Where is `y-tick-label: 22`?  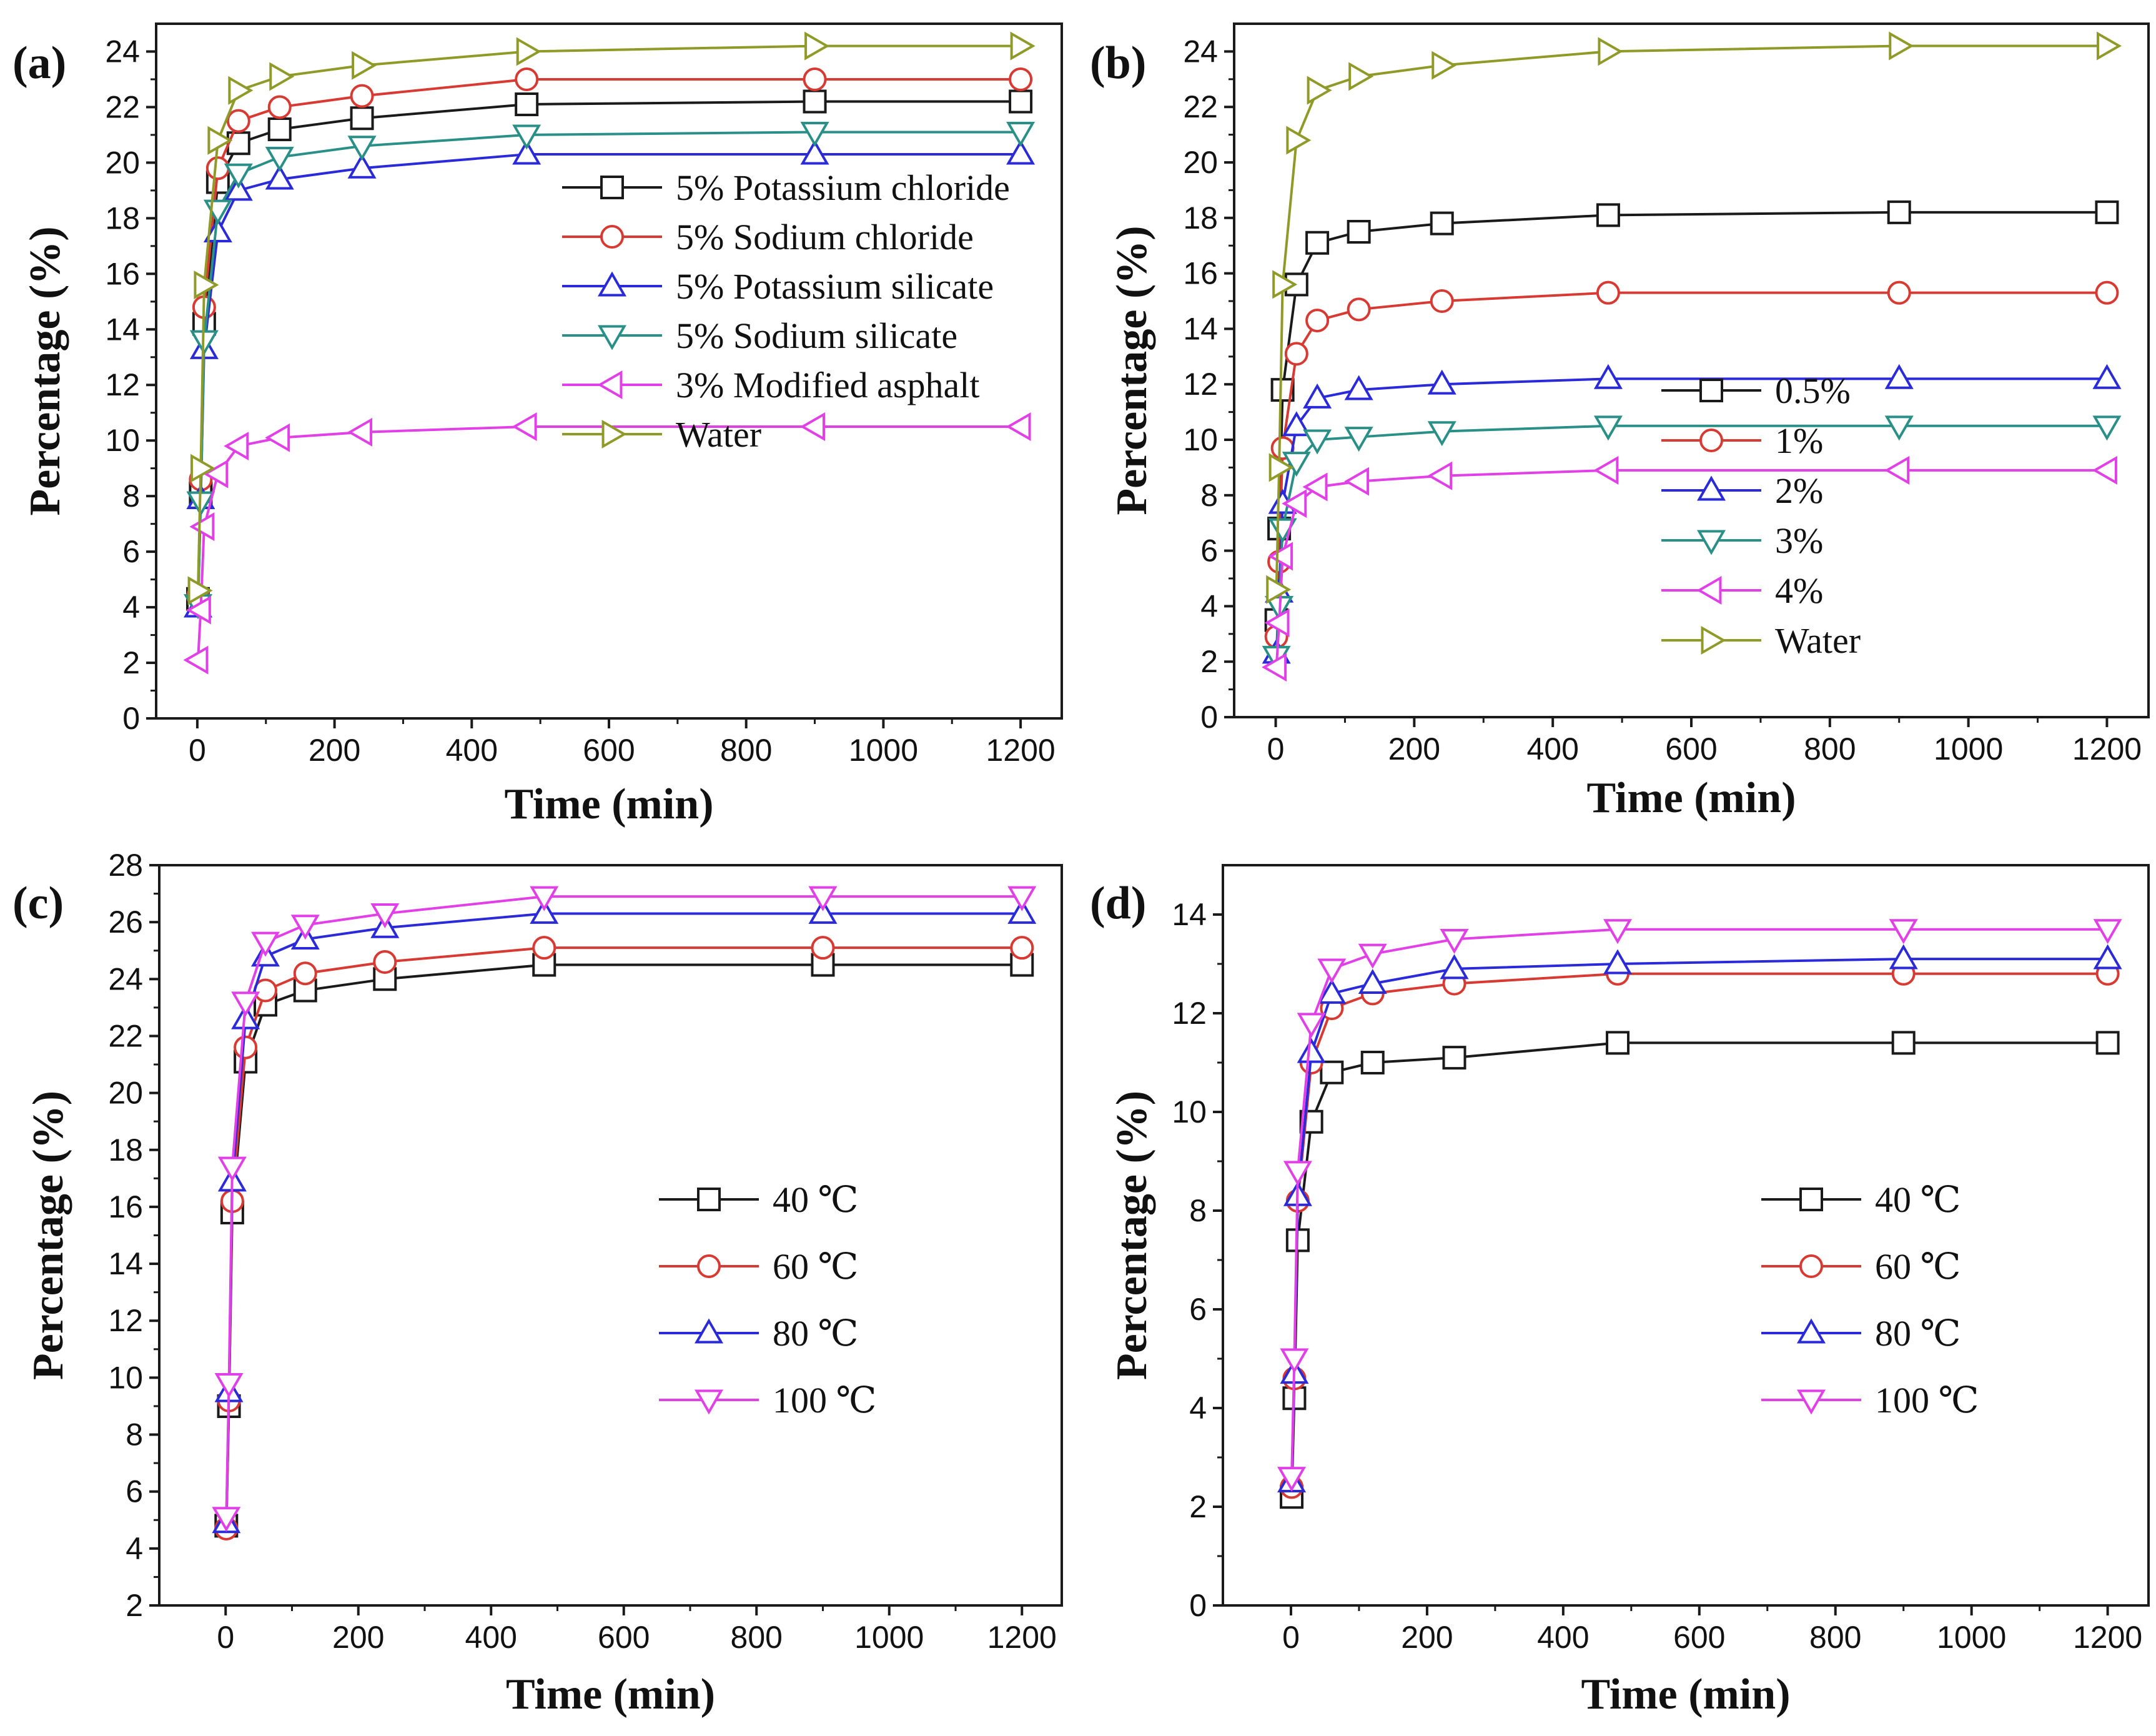 y-tick-label: 22 is located at coordinates (123, 107).